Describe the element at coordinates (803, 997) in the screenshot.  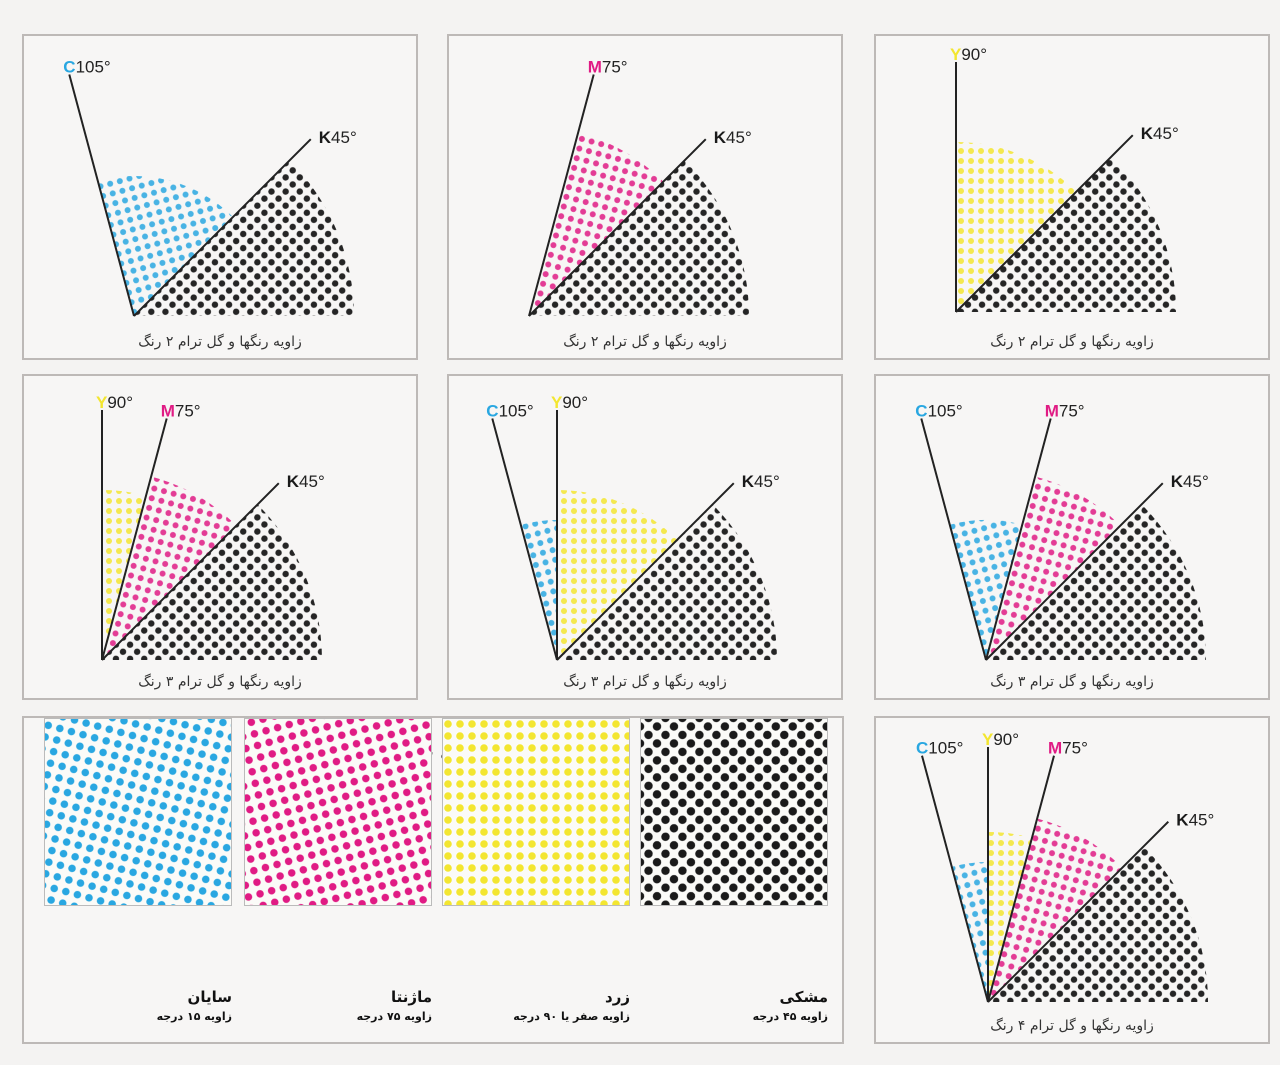
I see `swatch-name-black: مشکی` at that location.